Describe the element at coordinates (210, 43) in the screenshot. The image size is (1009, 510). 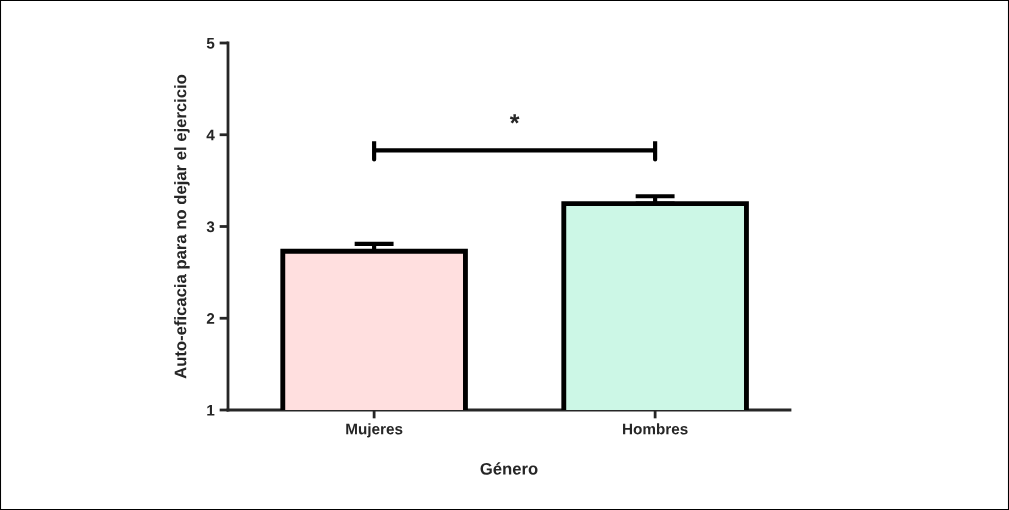
I see `y-tick-label: 5` at that location.